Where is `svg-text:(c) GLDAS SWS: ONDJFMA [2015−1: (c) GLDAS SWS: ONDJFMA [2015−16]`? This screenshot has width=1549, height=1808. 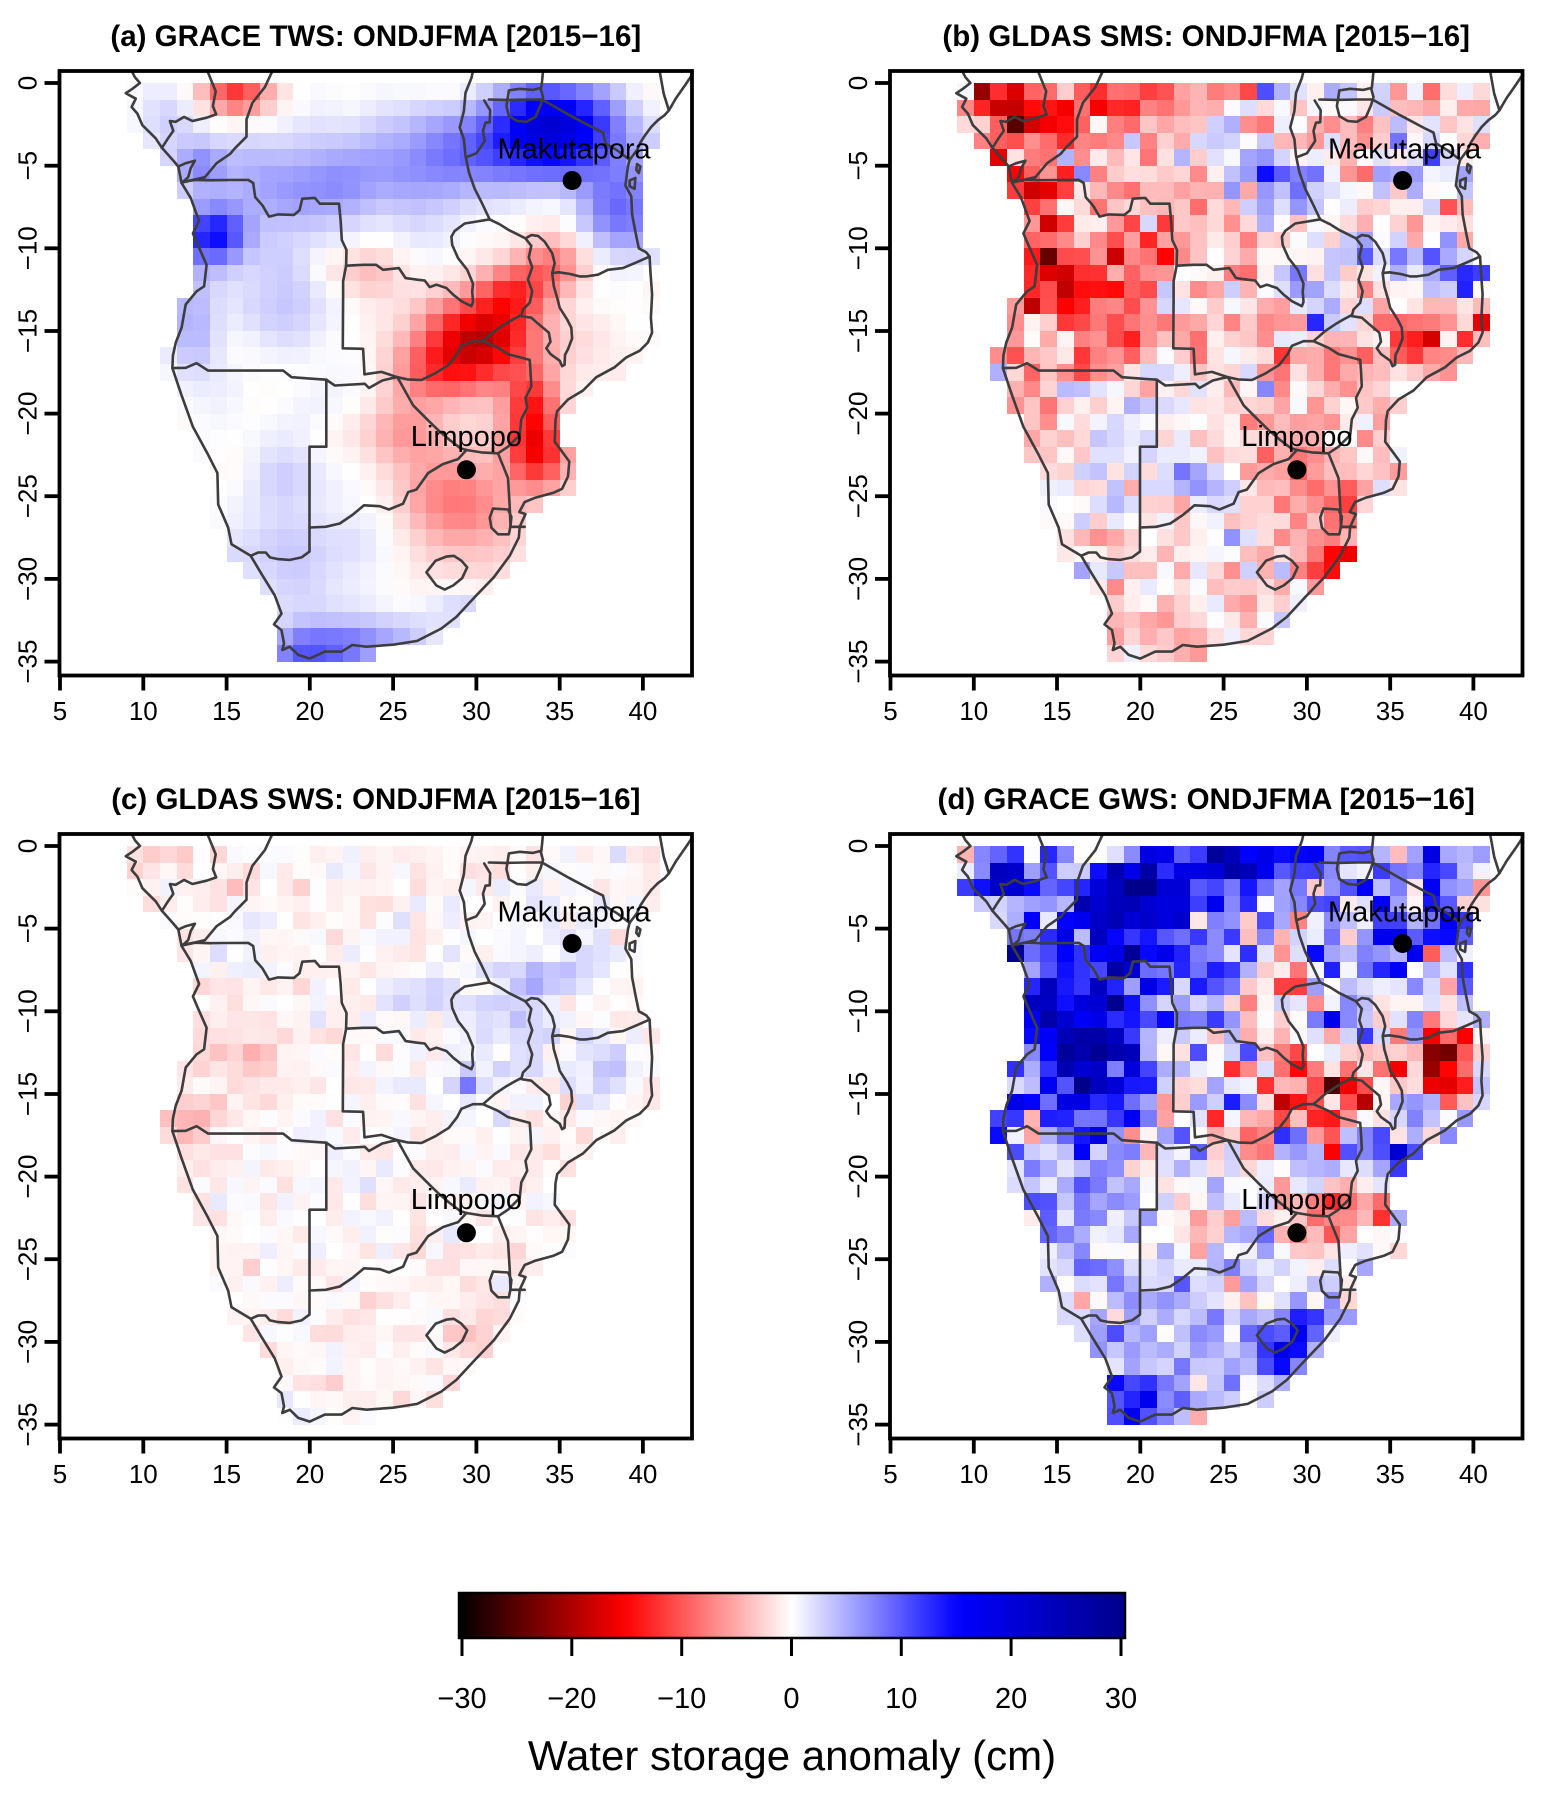
svg-text:(c) GLDAS SWS: ONDJFMA [2015−1: (c) GLDAS SWS: ONDJFMA [2015−16] is located at coordinates (375, 799).